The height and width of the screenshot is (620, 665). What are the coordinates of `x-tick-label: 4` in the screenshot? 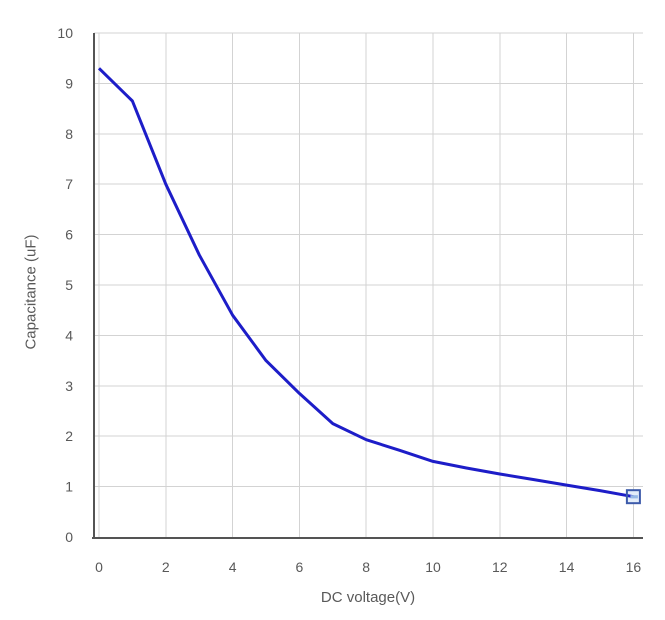 It's located at (233, 567).